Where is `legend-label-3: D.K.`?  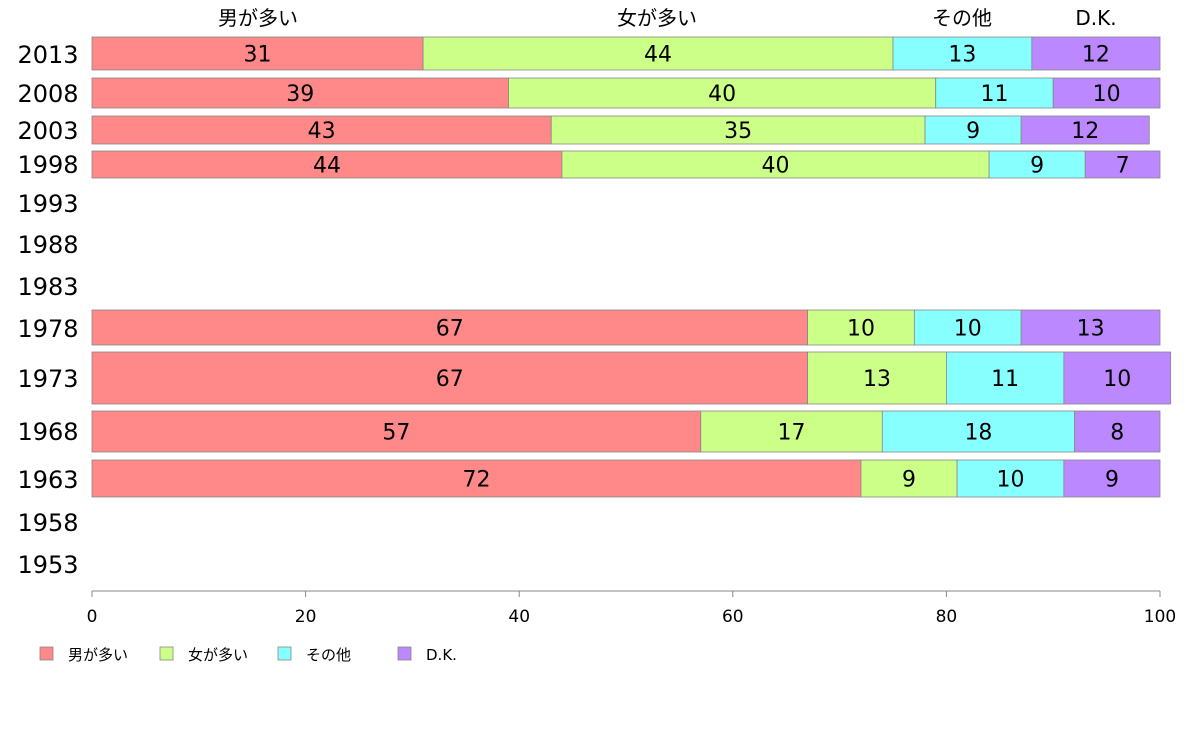 legend-label-3: D.K. is located at coordinates (441, 655).